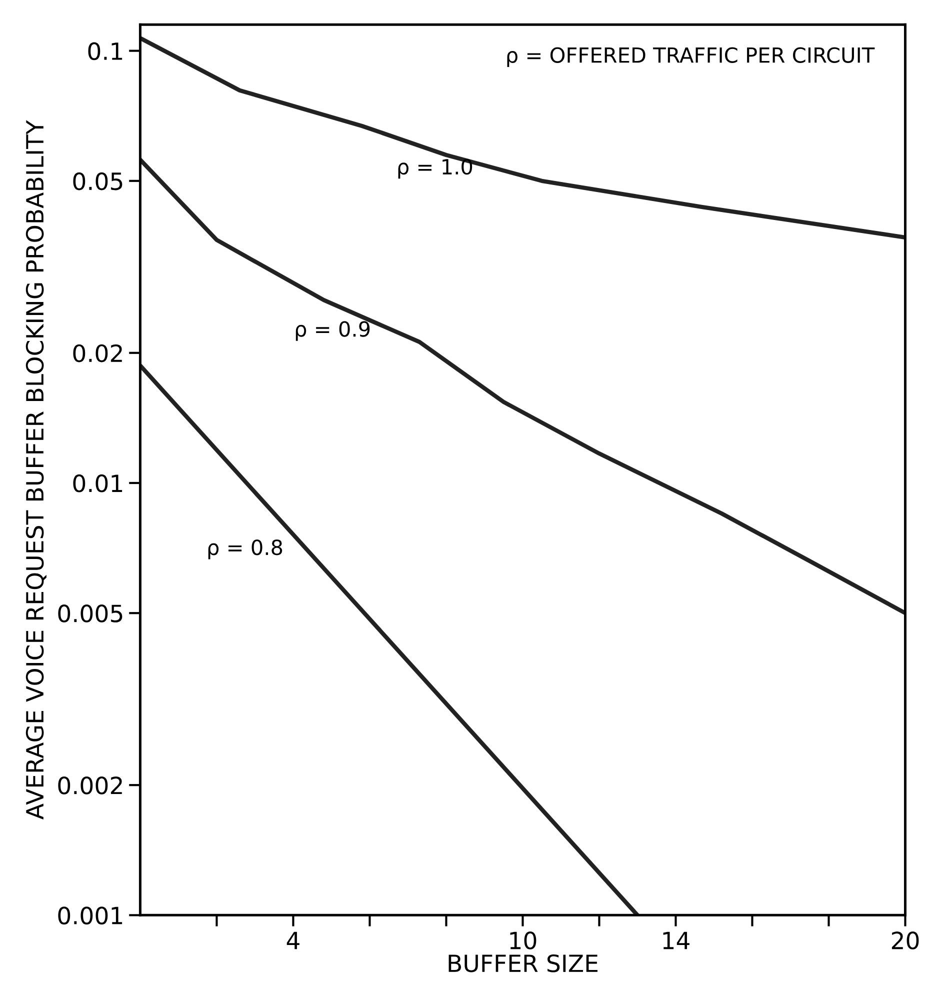 This screenshot has width=941, height=983. I want to click on annotation: ρ = OFFERED TRAFFIC PER CIRCUIT, so click(691, 57).